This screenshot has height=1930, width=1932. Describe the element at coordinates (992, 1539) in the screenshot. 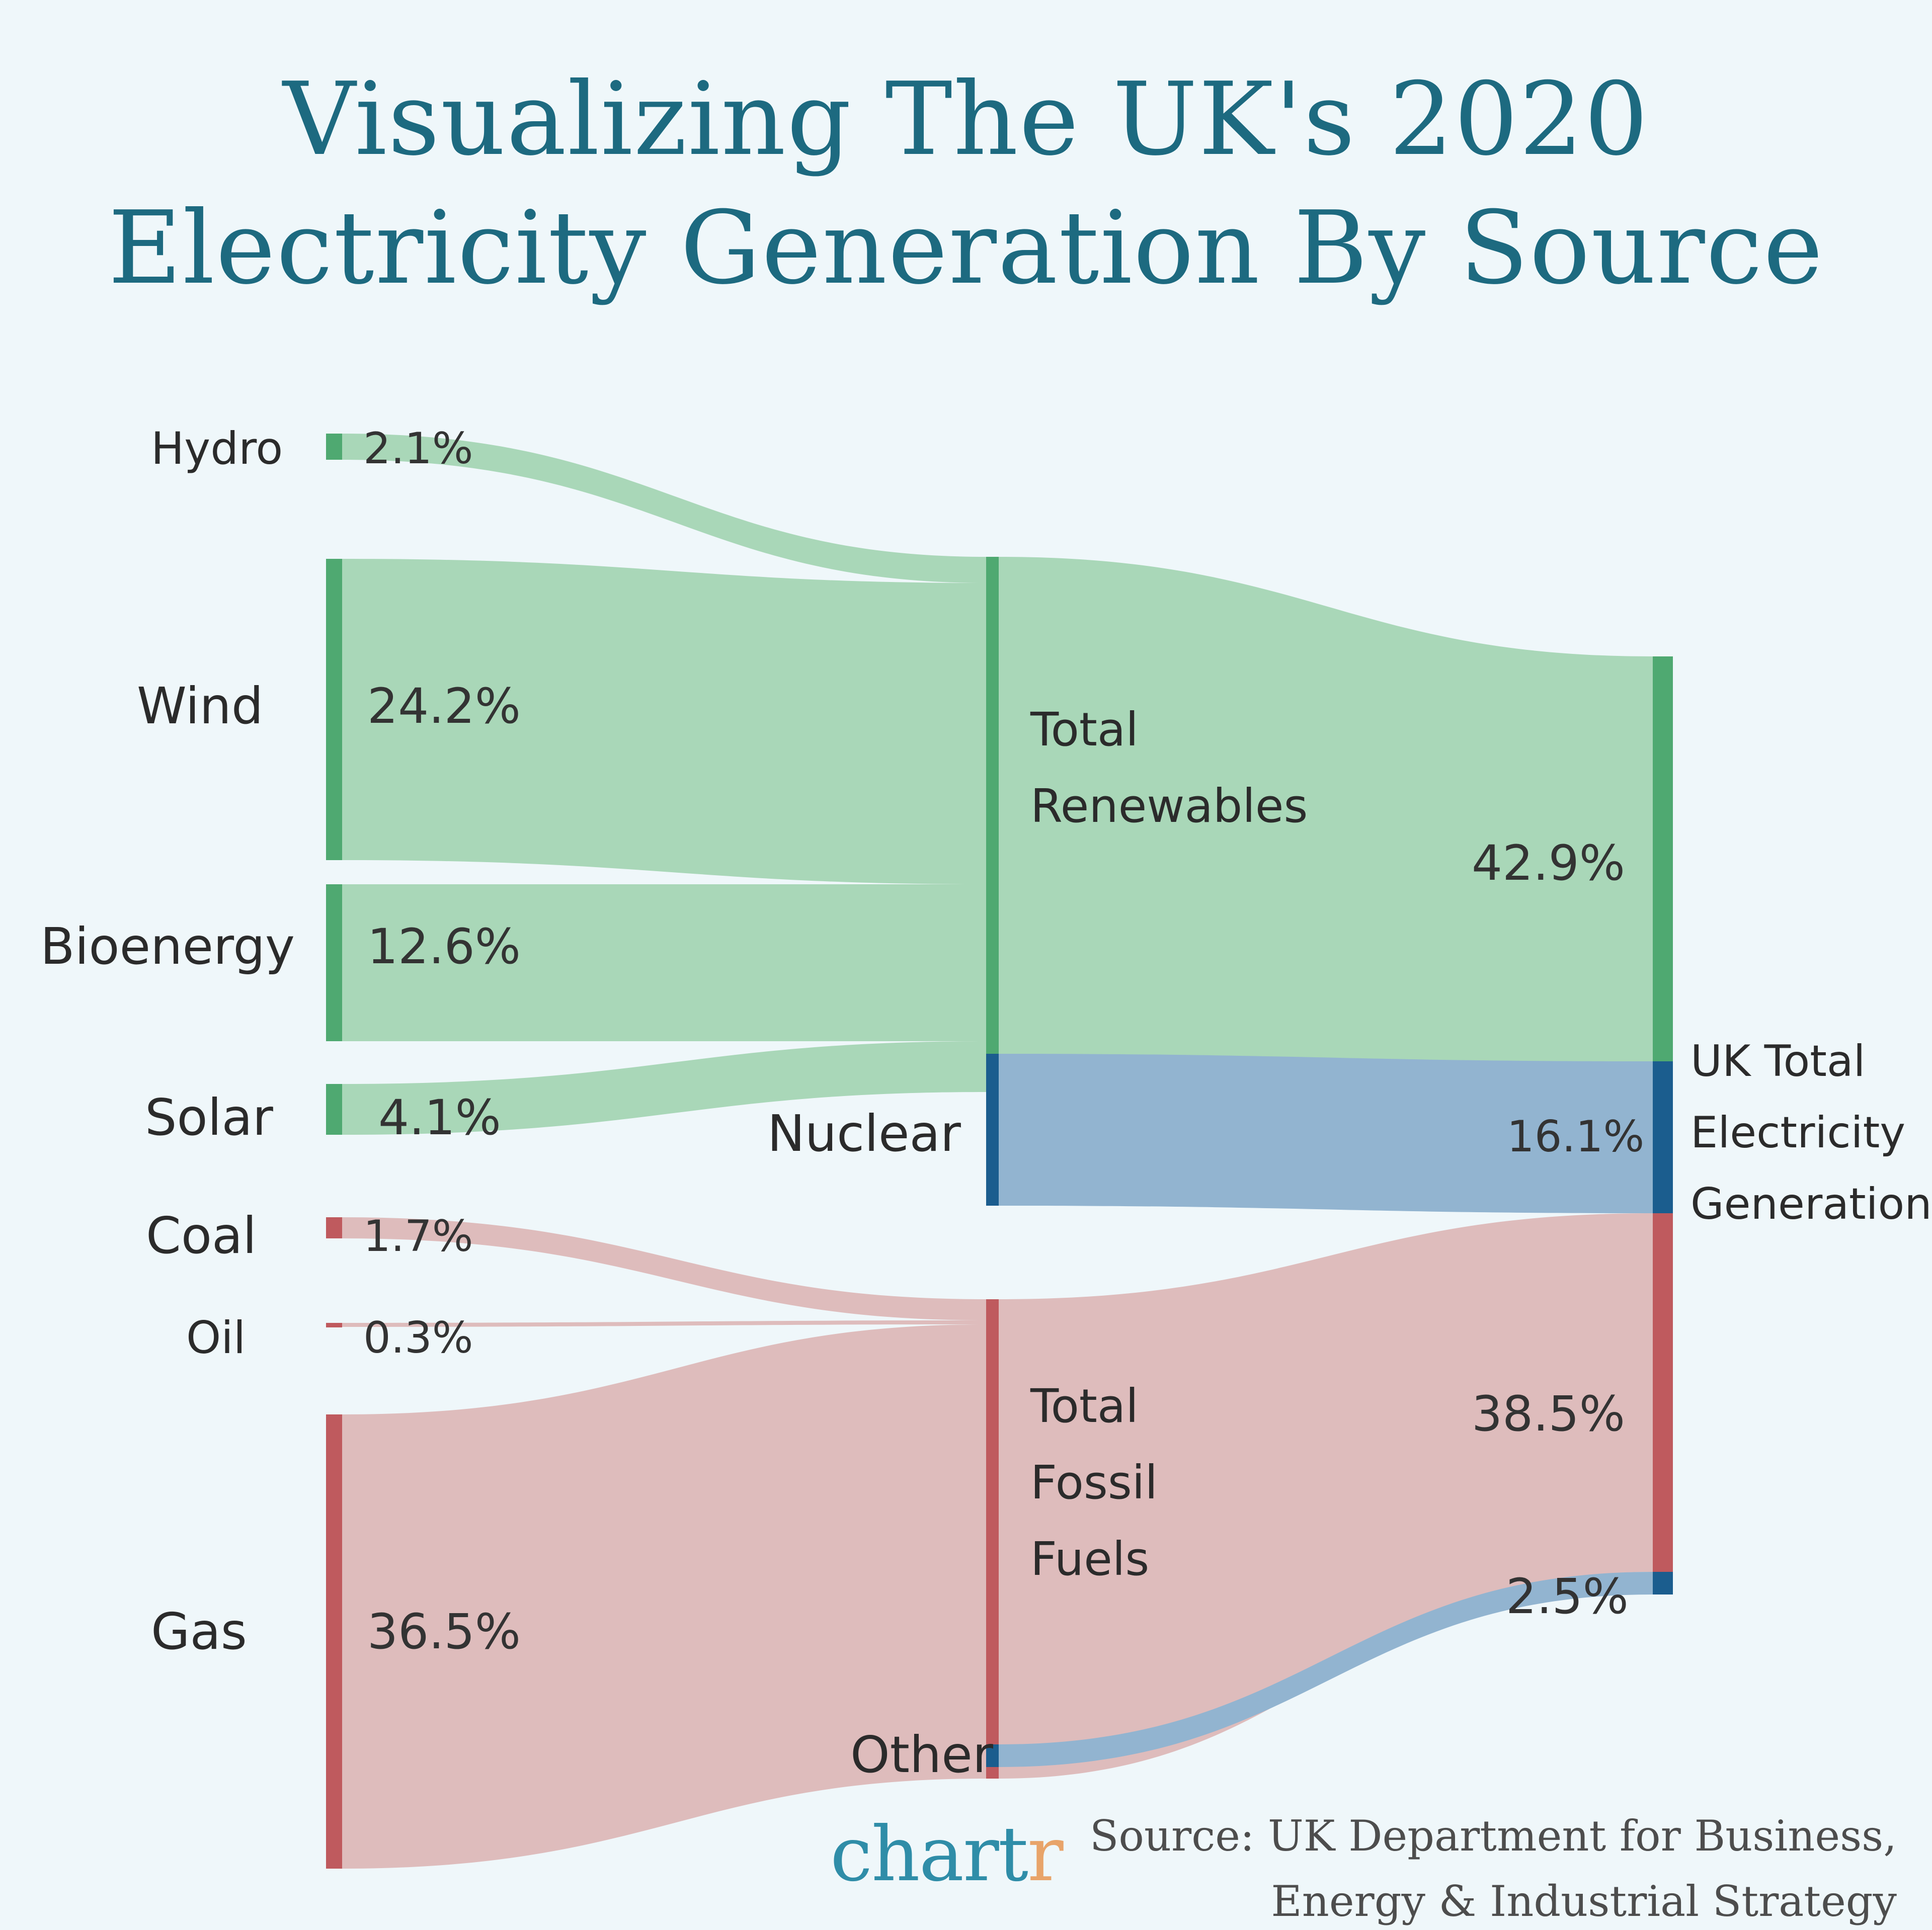

I see `node-bar-total-fossil-fuels` at that location.